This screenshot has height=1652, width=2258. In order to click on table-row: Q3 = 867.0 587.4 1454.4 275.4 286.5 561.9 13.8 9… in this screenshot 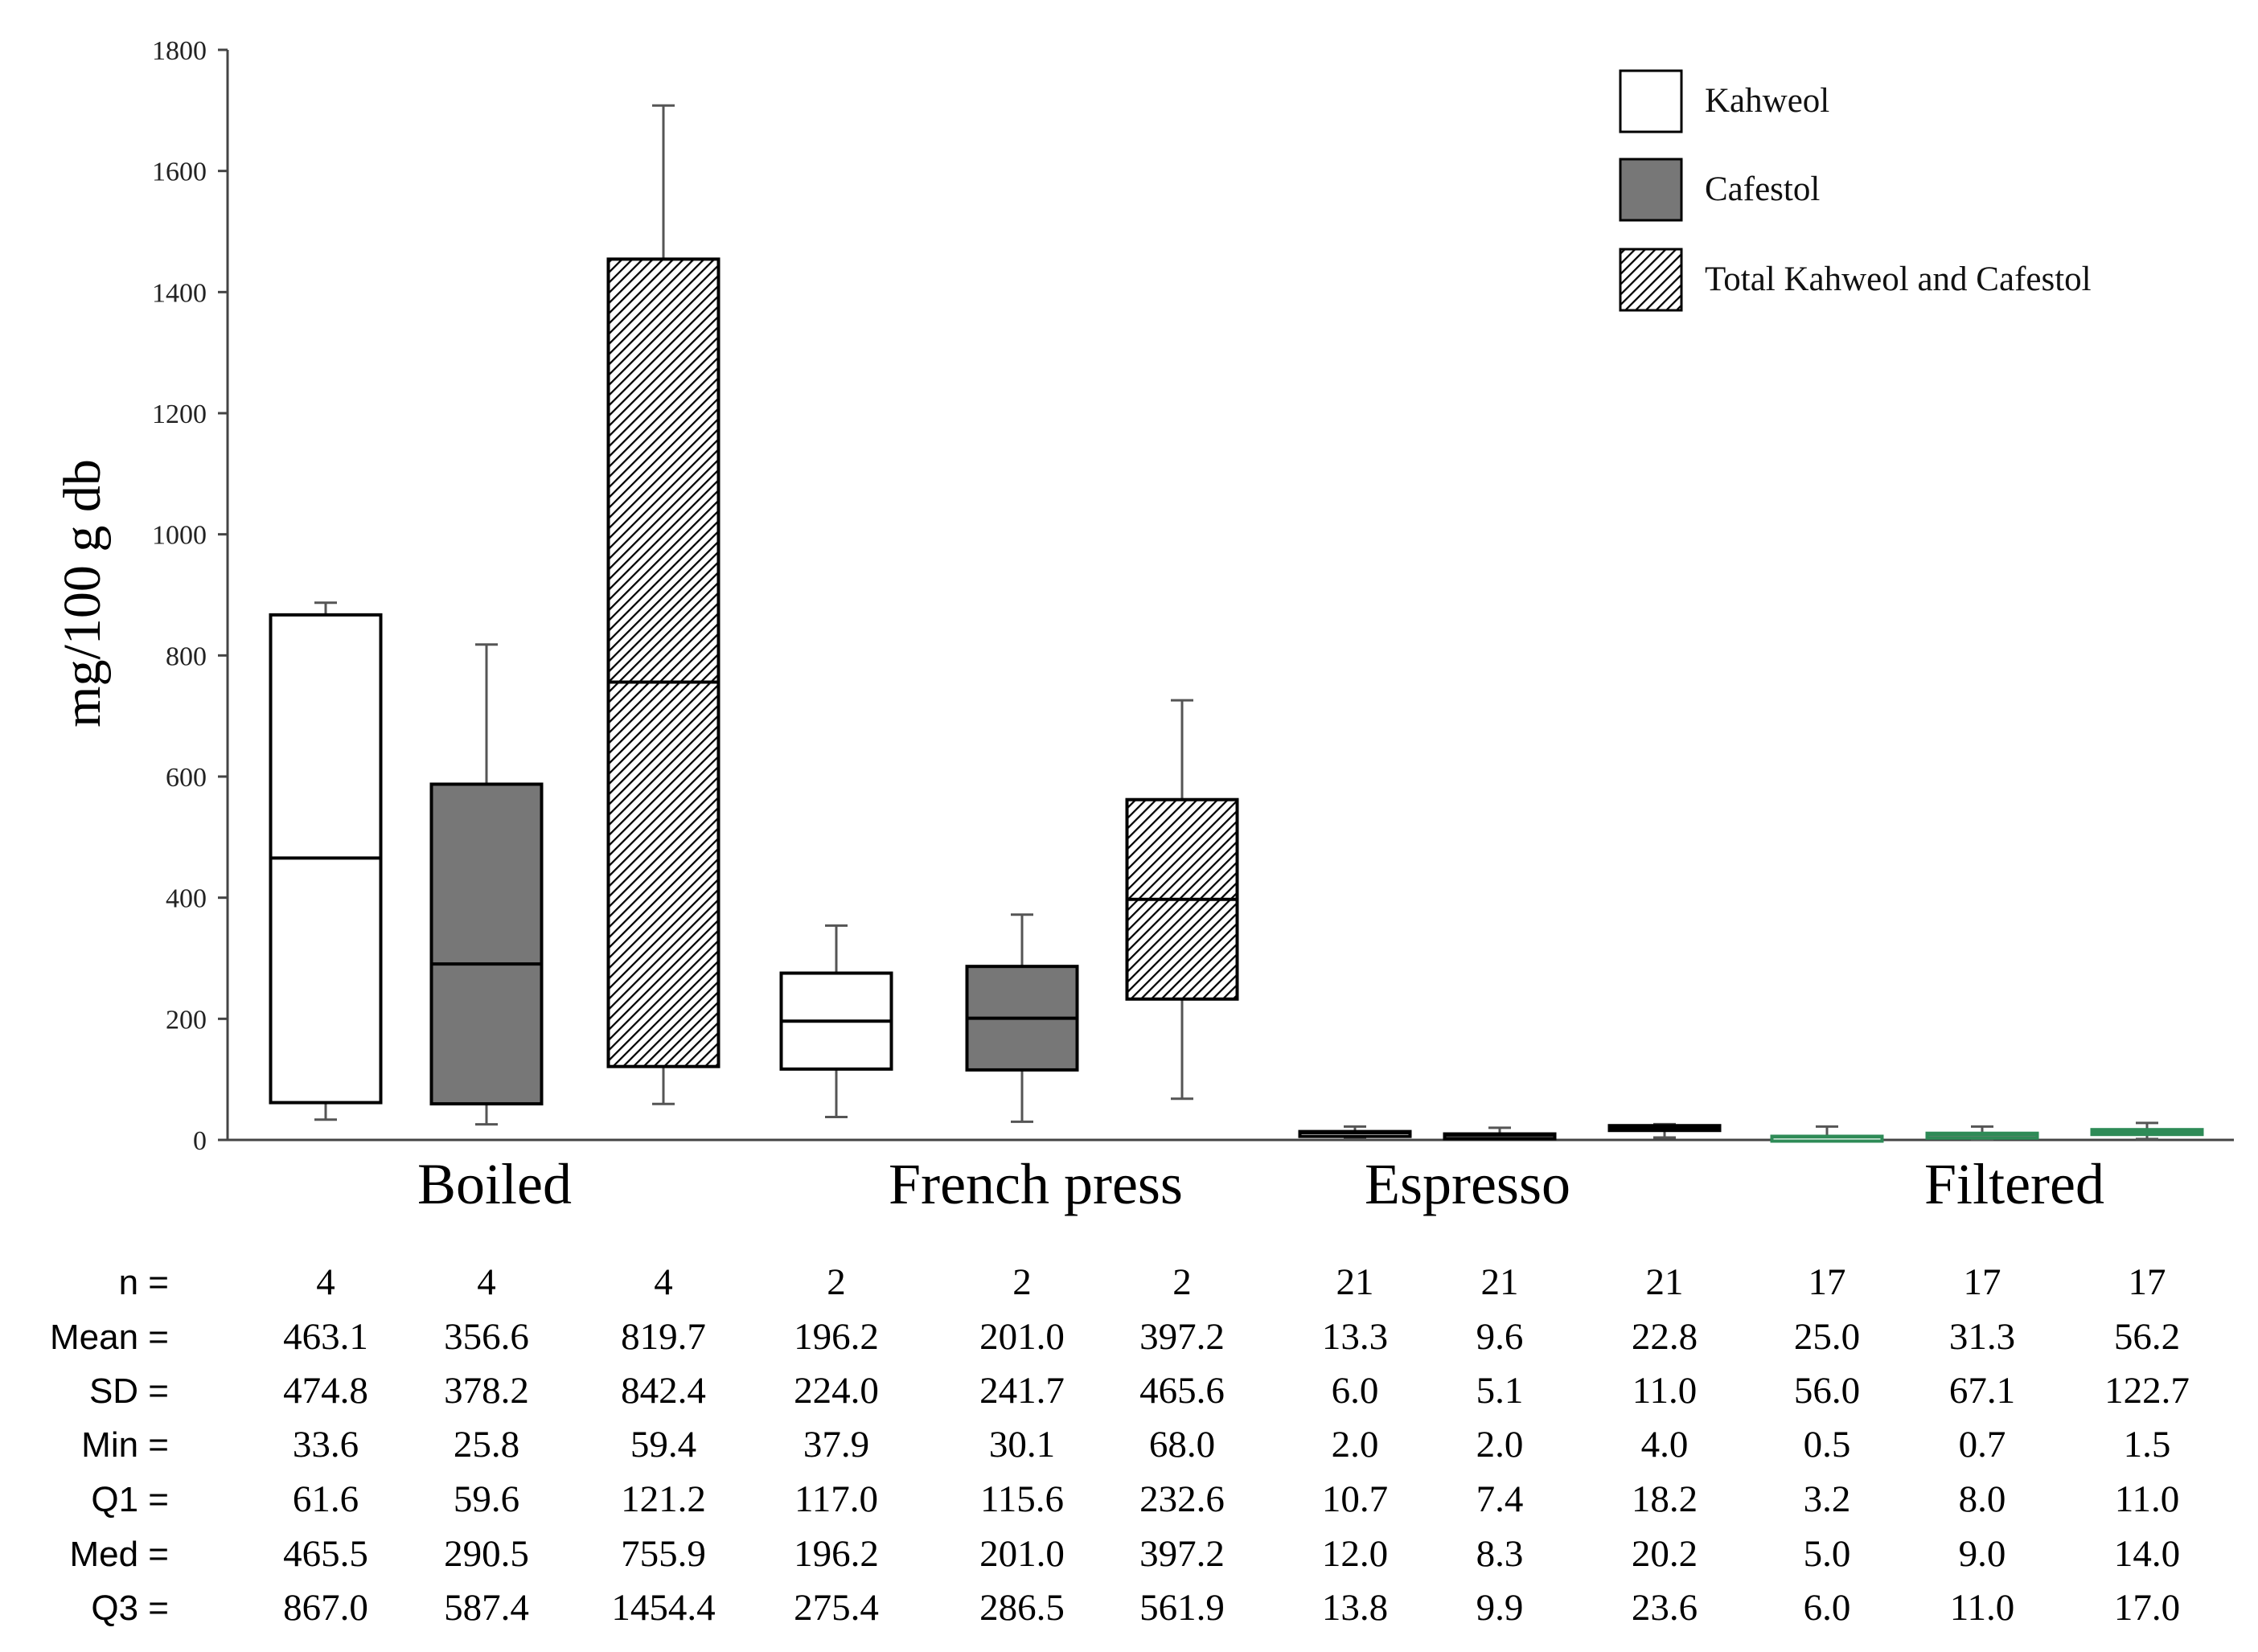, I will do `click(1135, 1608)`.